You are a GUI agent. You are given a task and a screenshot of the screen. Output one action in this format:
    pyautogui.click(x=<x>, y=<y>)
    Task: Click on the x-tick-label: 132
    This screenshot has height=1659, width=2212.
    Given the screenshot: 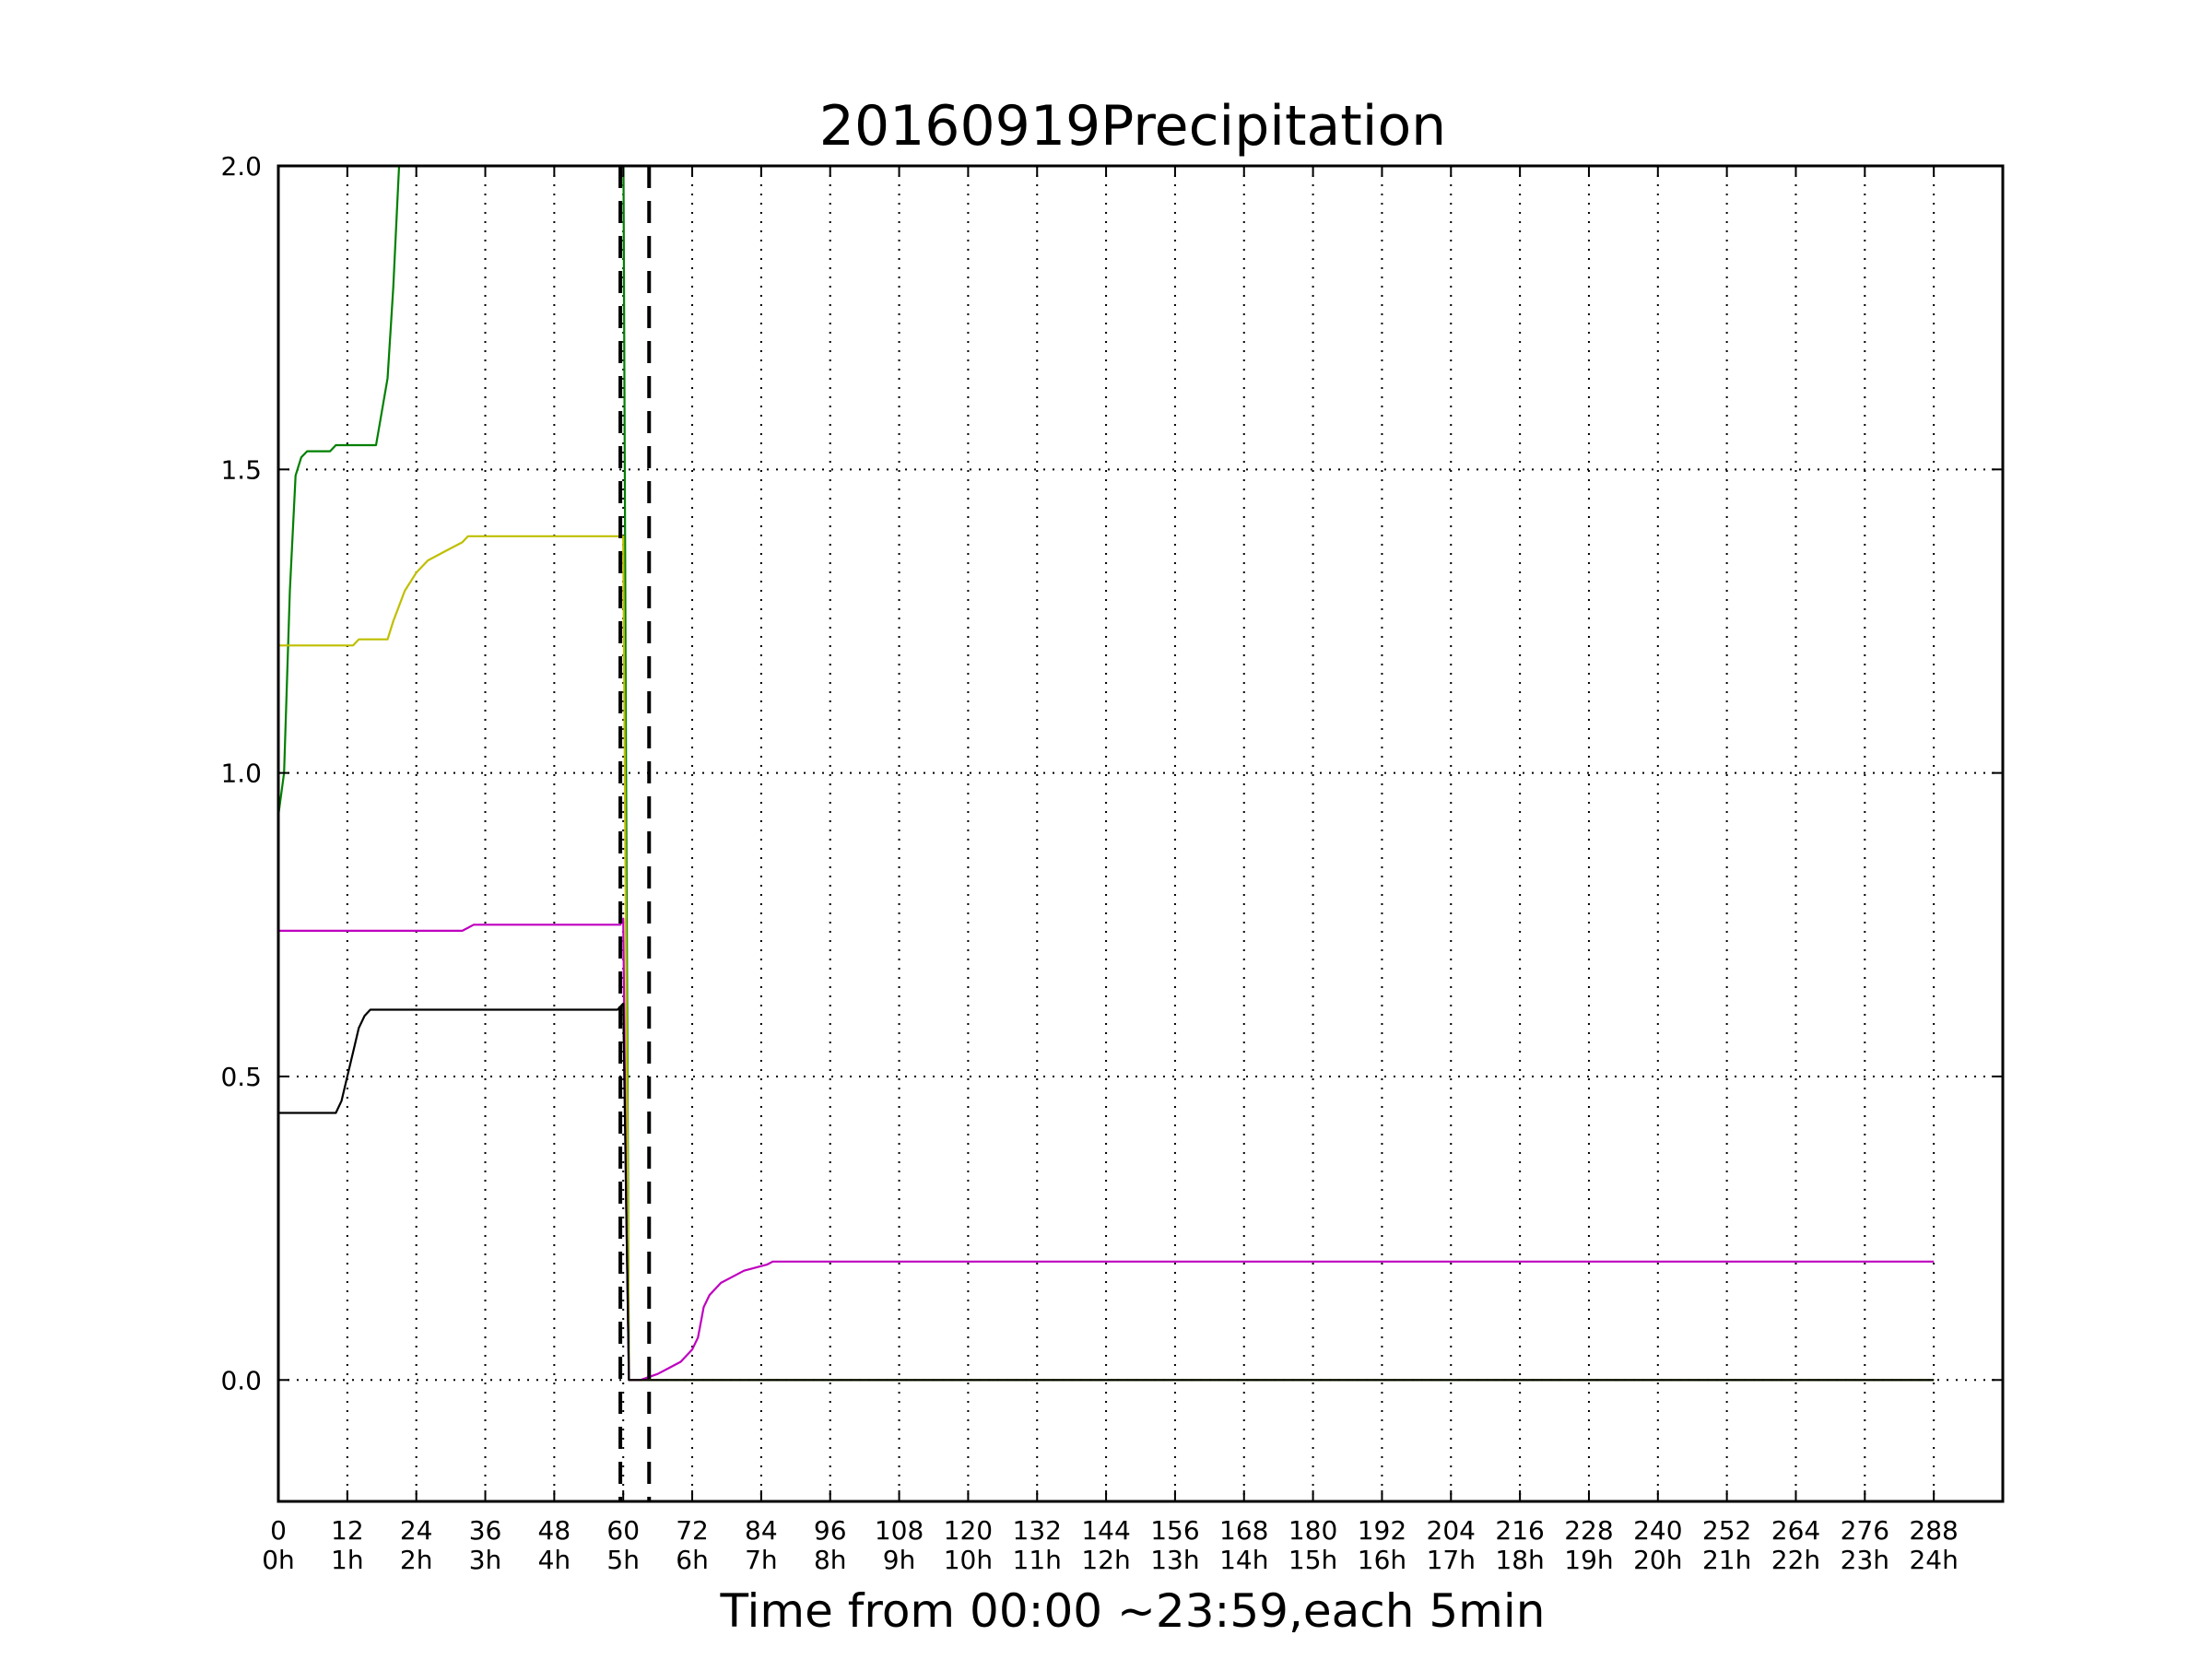 What is the action you would take?
    pyautogui.click(x=1037, y=1530)
    